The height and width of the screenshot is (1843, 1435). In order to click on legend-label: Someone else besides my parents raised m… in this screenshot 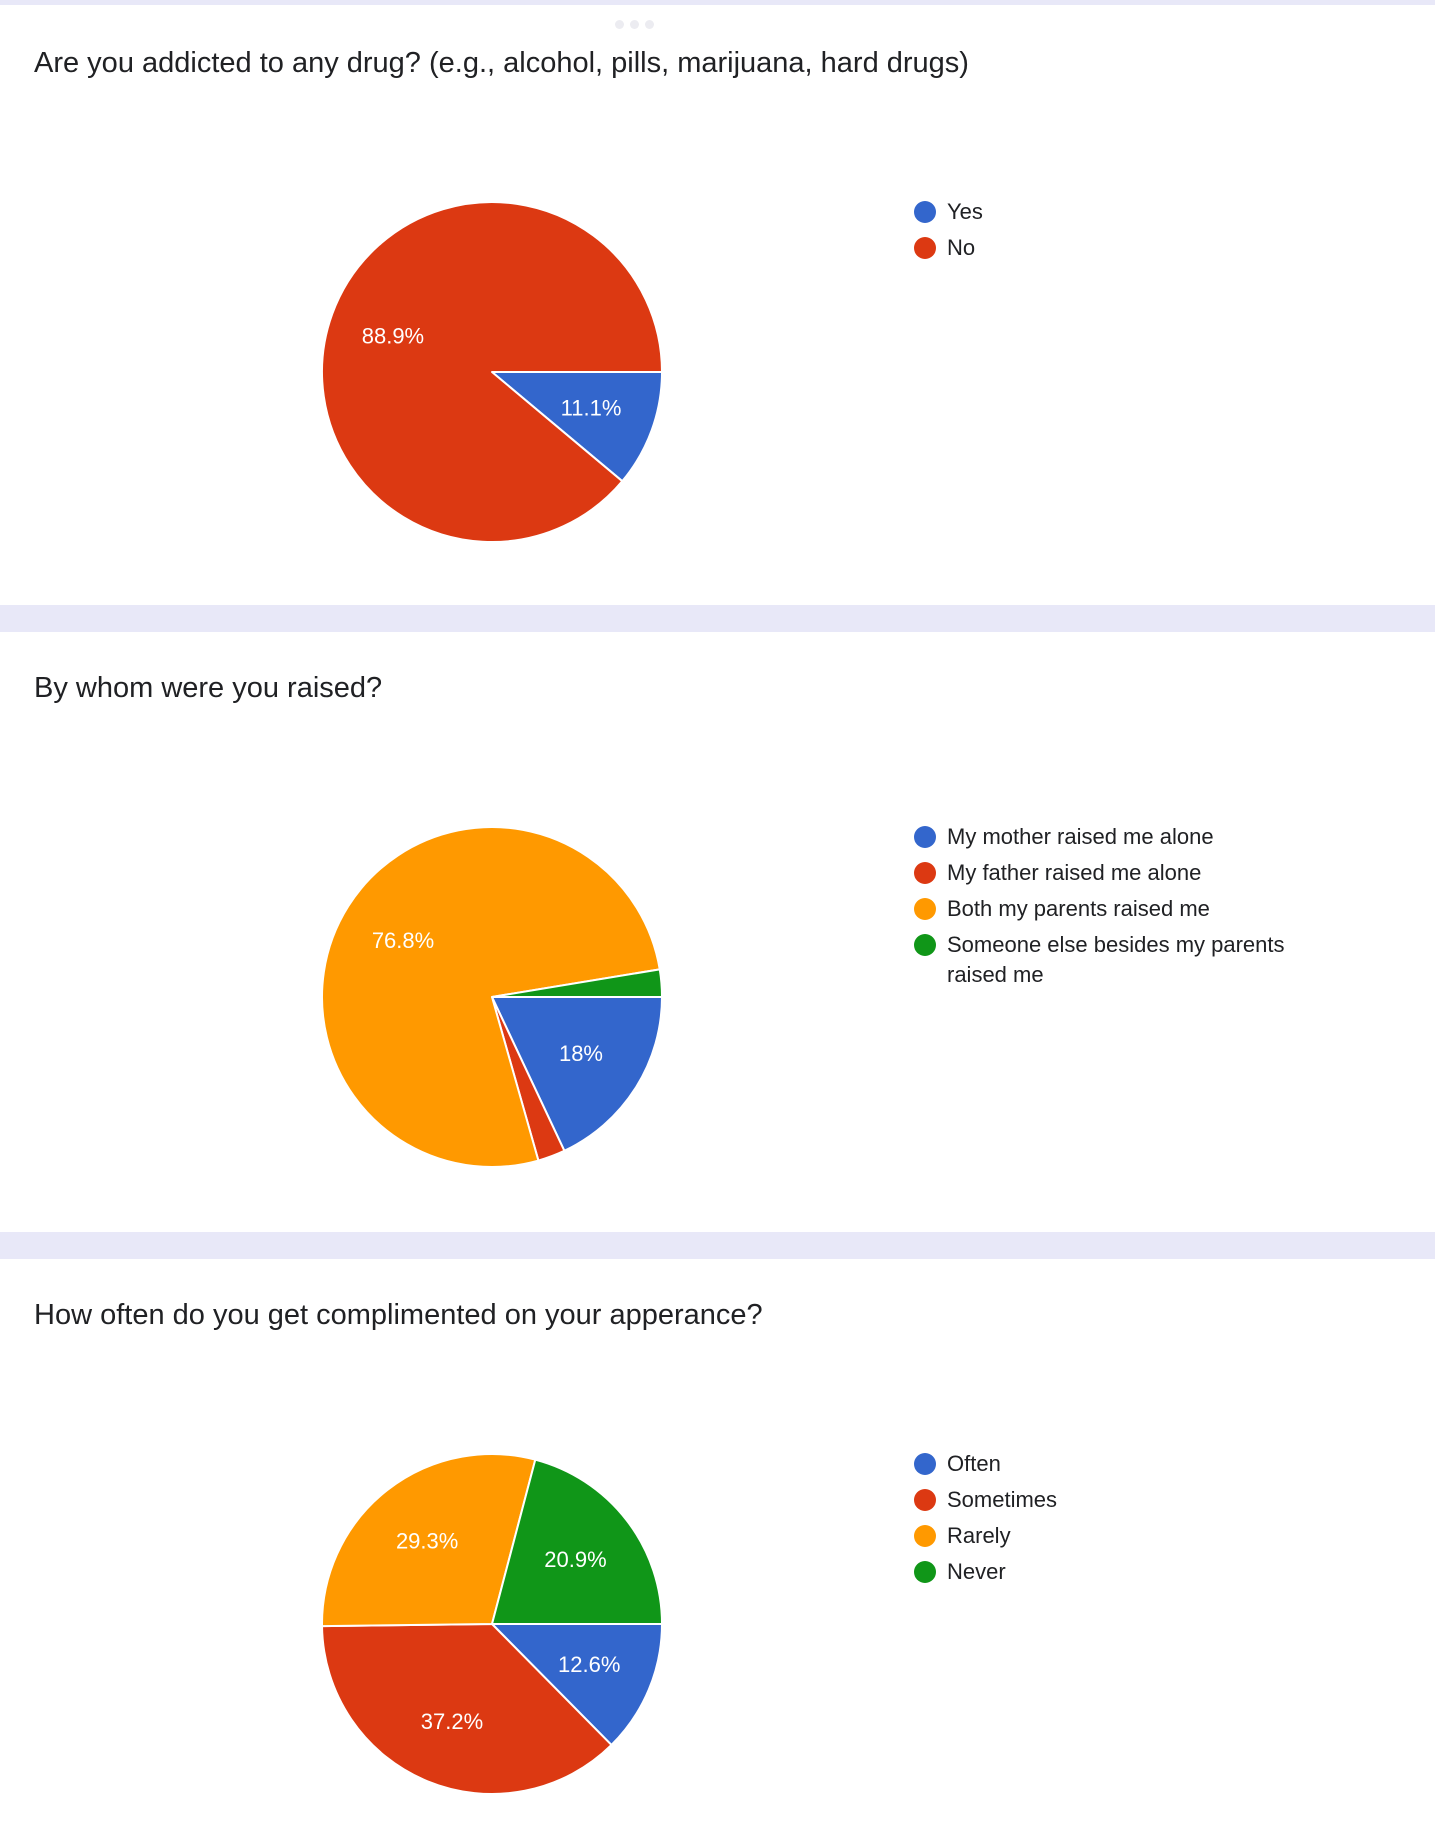, I will do `click(1116, 959)`.